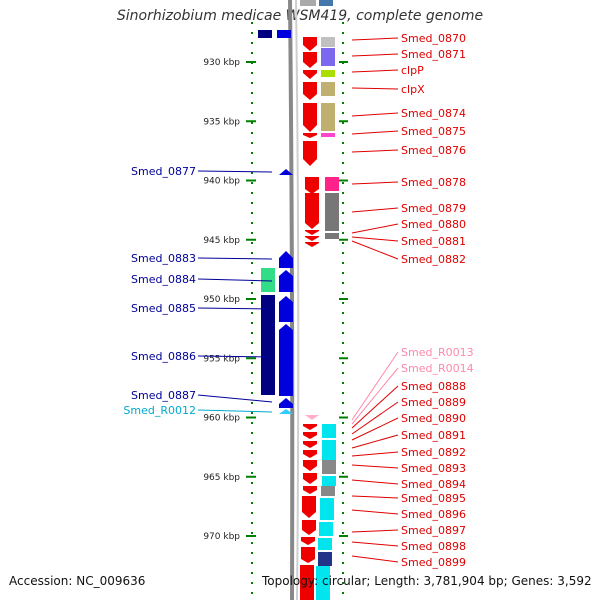 The width and height of the screenshot is (600, 600). I want to click on gene-label-right: Smed_R0013, so click(437, 352).